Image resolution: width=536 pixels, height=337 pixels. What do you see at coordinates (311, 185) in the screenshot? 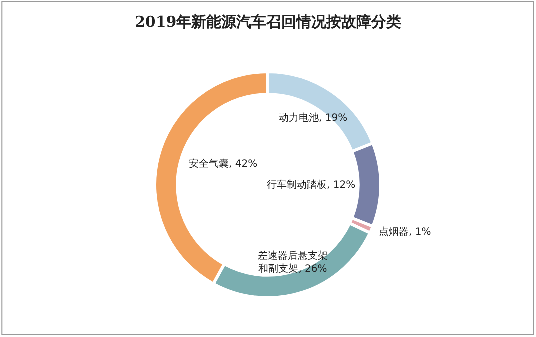
I see `slice-label: 行车制动踏板, 12%` at bounding box center [311, 185].